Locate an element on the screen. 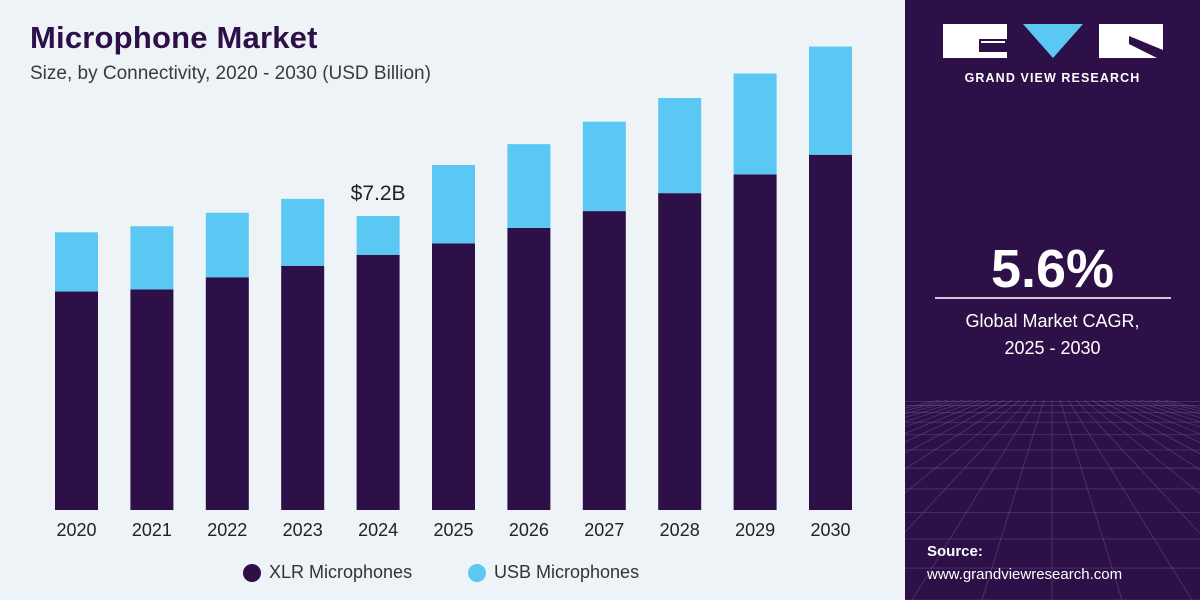 This screenshot has width=1200, height=600. bar-xlr-2027 is located at coordinates (604, 360).